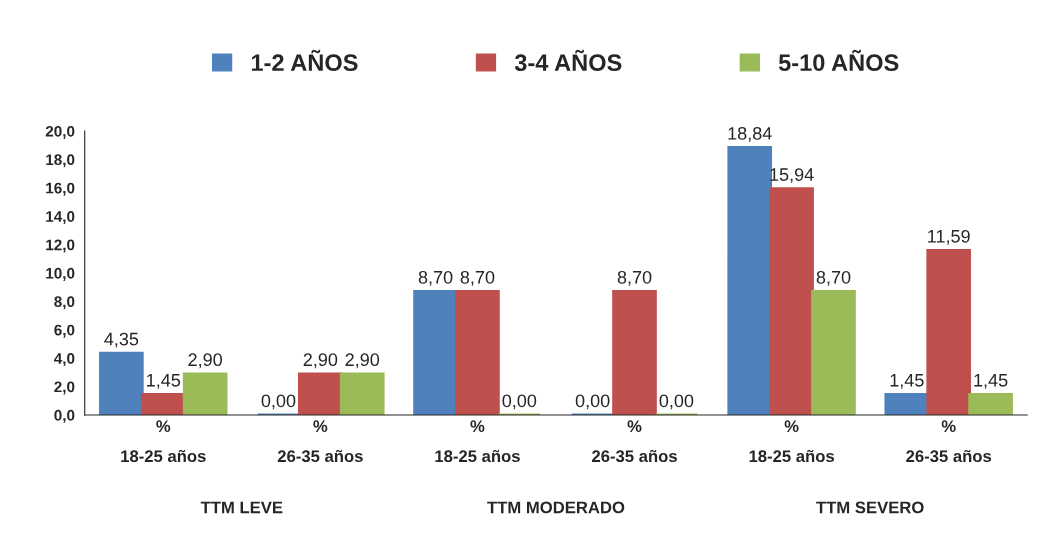 The height and width of the screenshot is (546, 1059). I want to click on y-tick-label: 4,0, so click(64, 360).